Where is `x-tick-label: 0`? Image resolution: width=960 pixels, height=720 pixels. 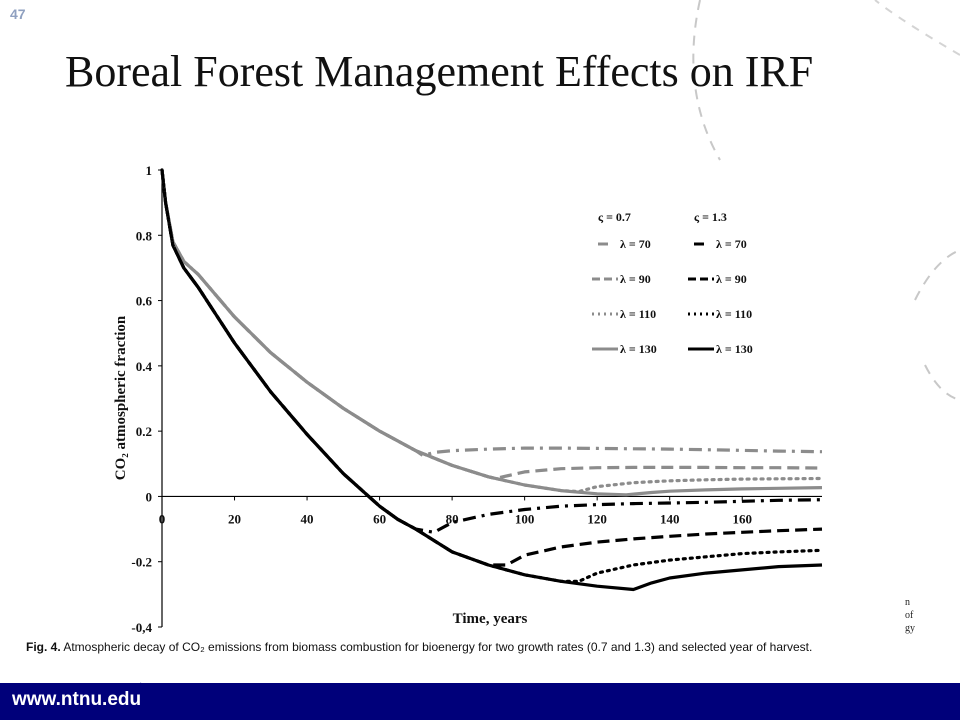
x-tick-label: 0 is located at coordinates (162, 518).